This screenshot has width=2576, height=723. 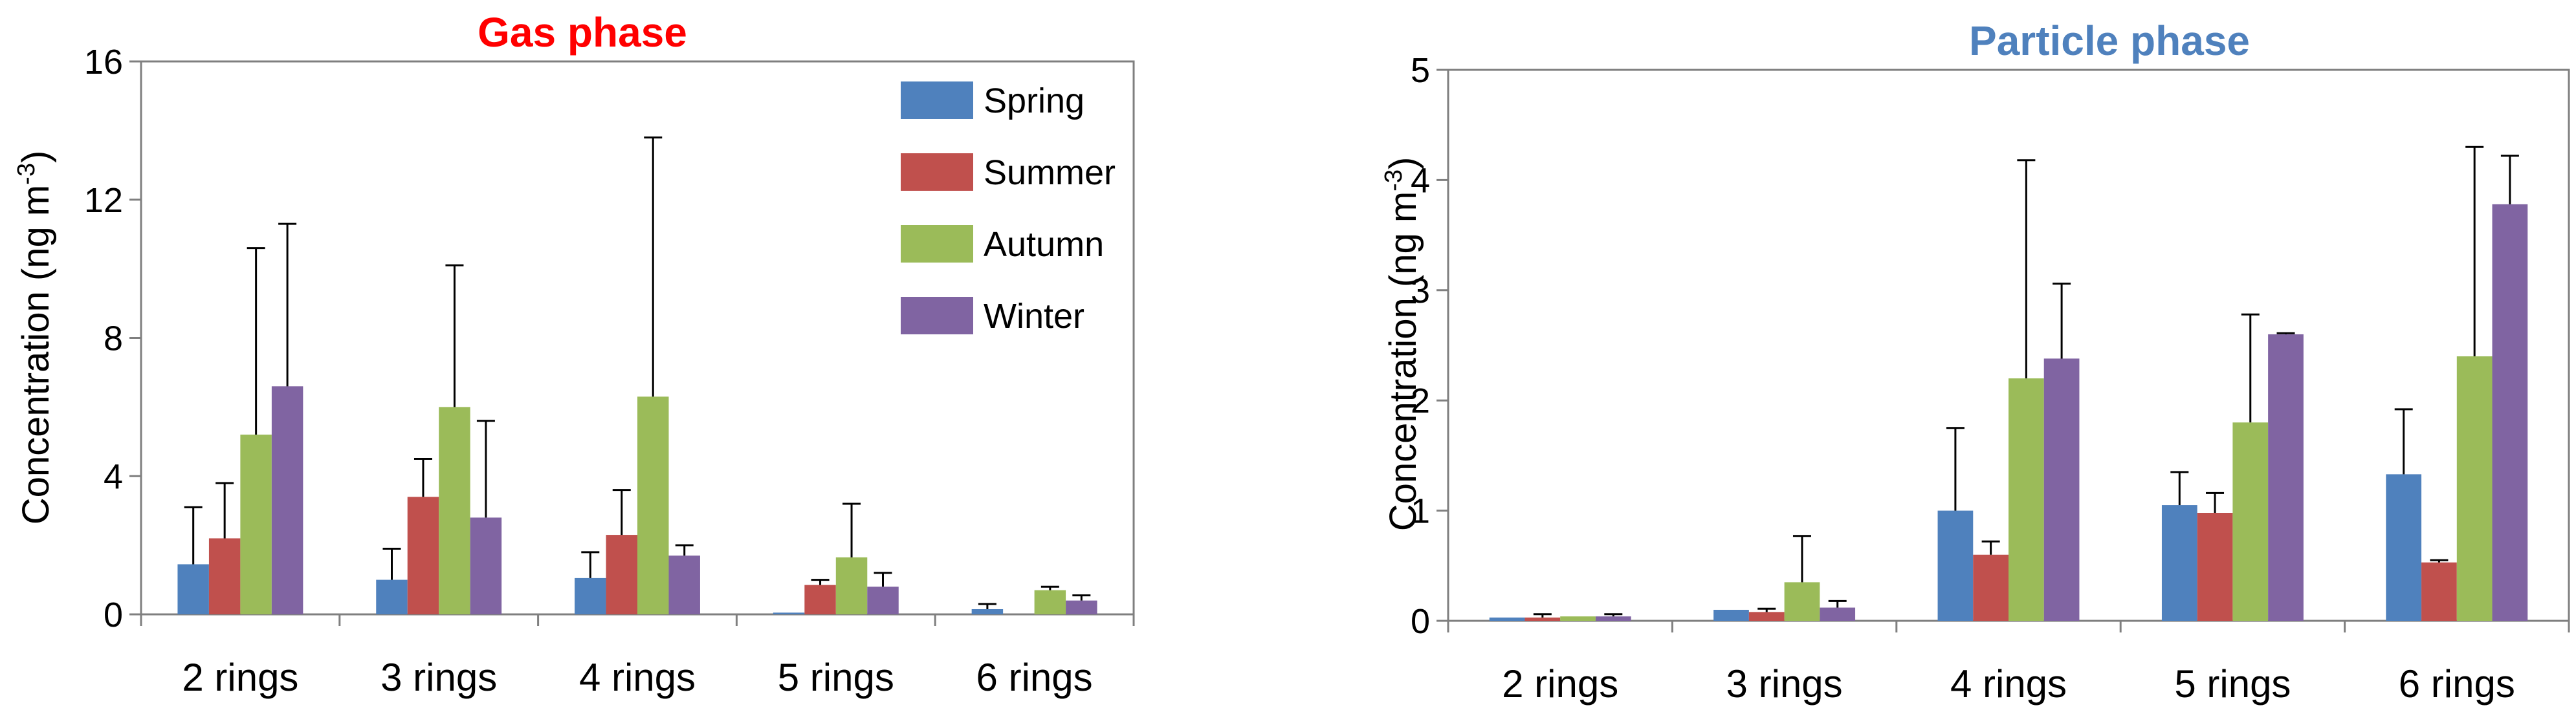 I want to click on y-tick-label: 1, so click(x=1421, y=511).